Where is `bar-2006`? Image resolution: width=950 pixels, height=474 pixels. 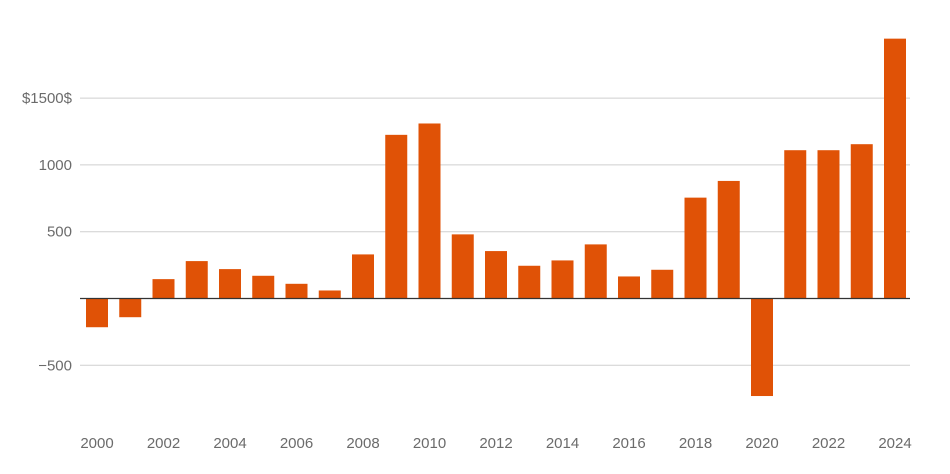
bar-2006 is located at coordinates (296, 291).